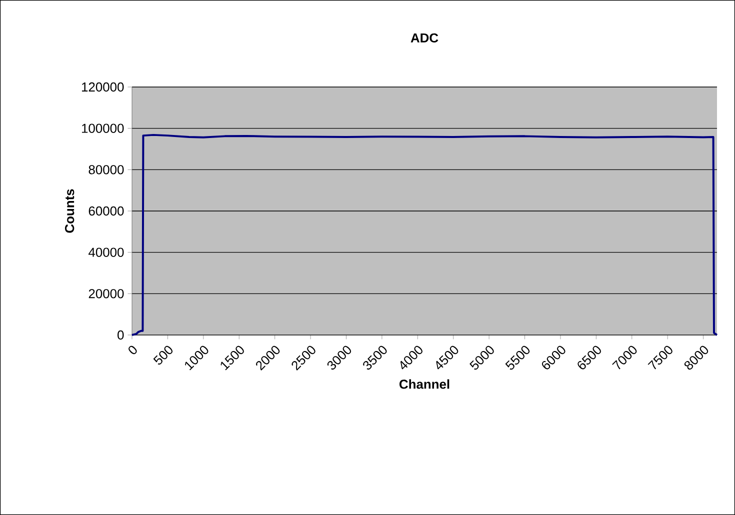 The image size is (735, 515). Describe the element at coordinates (69, 211) in the screenshot. I see `y-axis-title: Counts` at that location.